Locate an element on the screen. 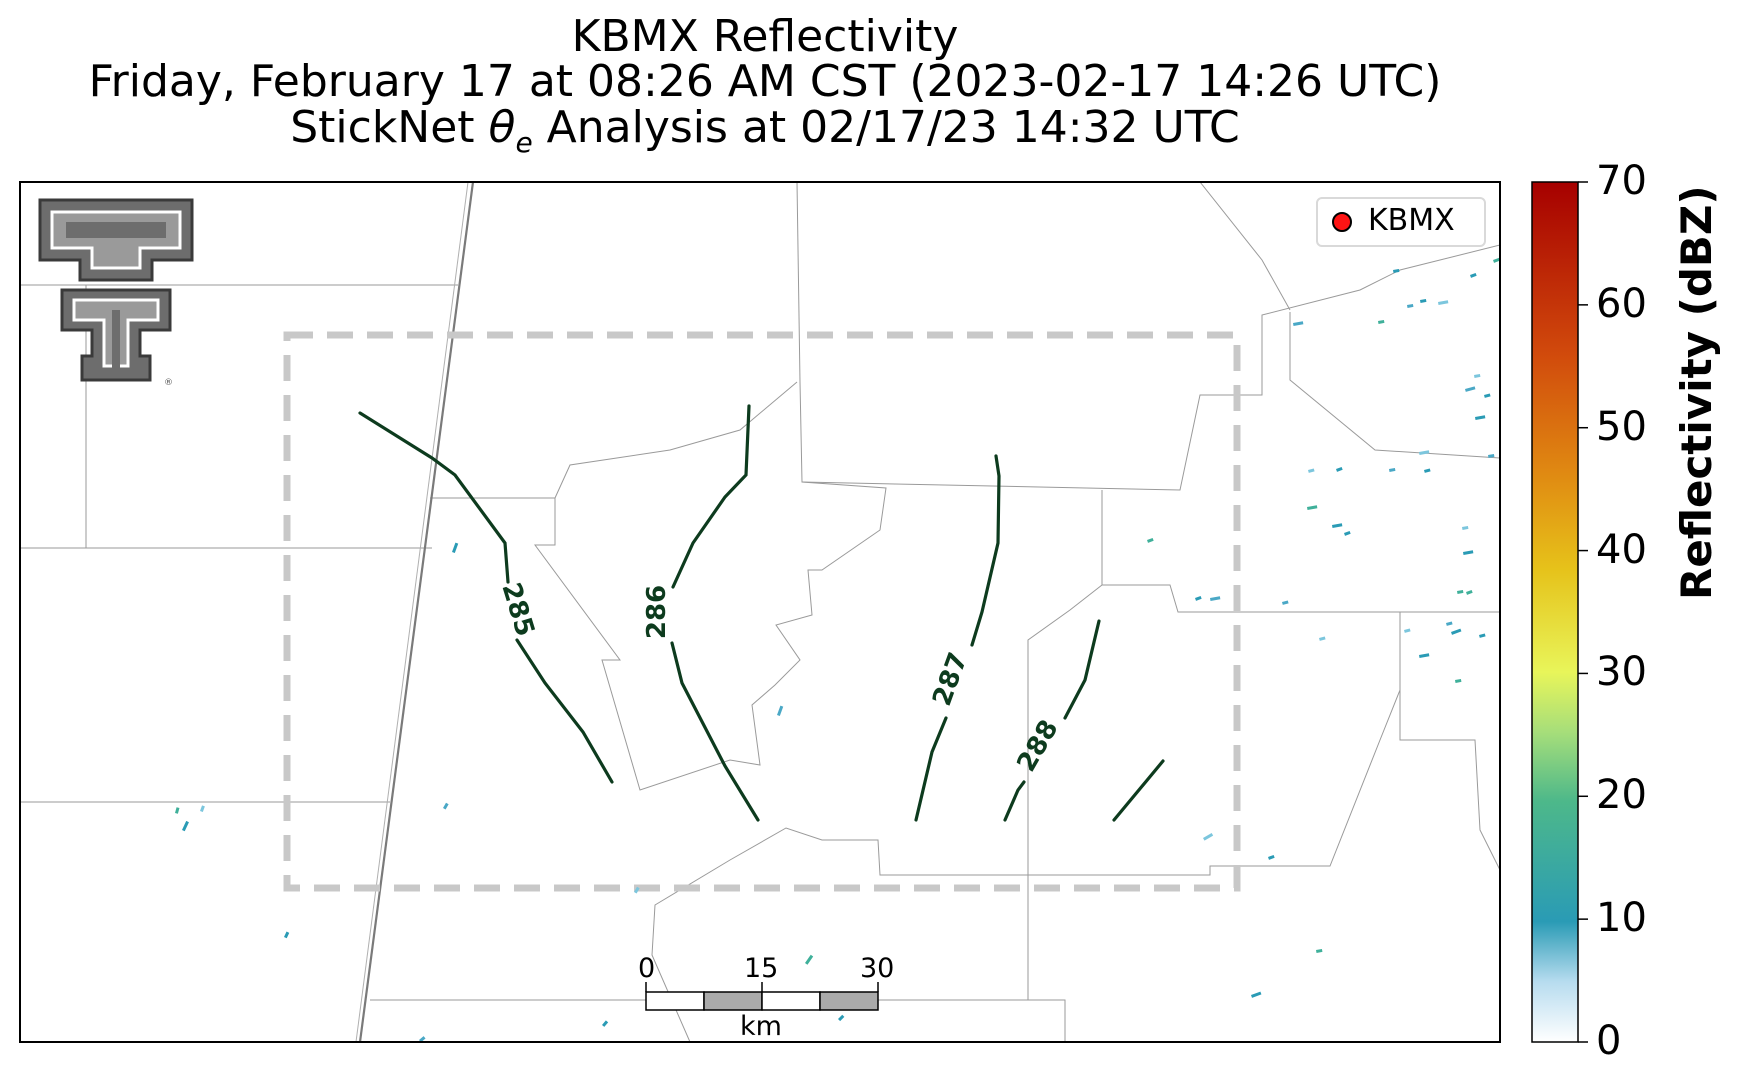 The width and height of the screenshot is (1738, 1084). scale-unit: km is located at coordinates (761, 1026).